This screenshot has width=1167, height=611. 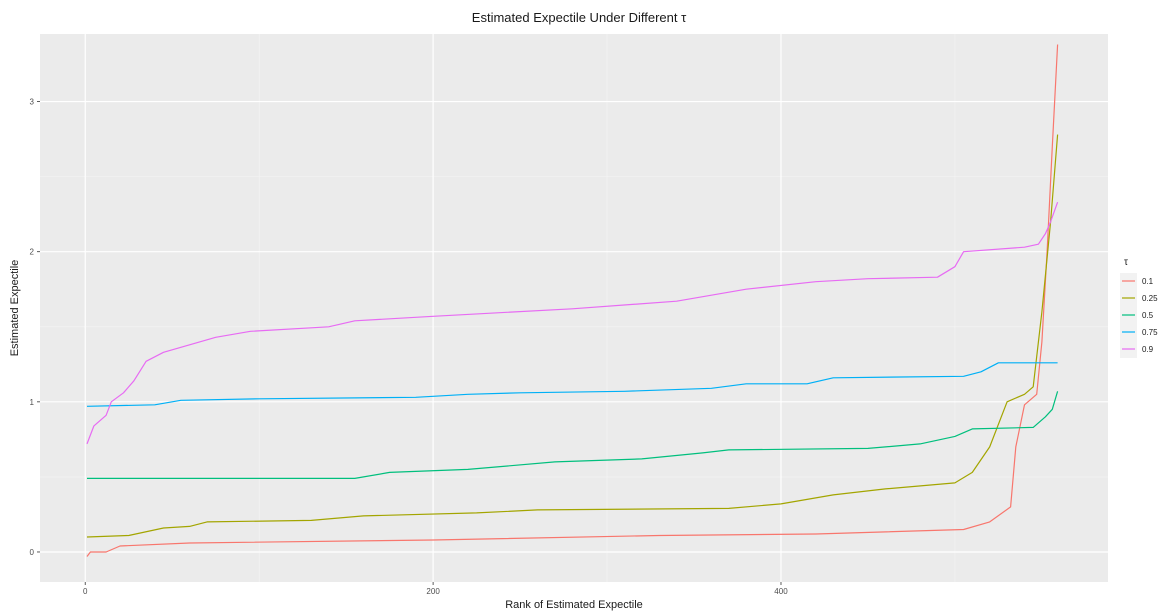 I want to click on series-line-0.75, so click(x=572, y=384).